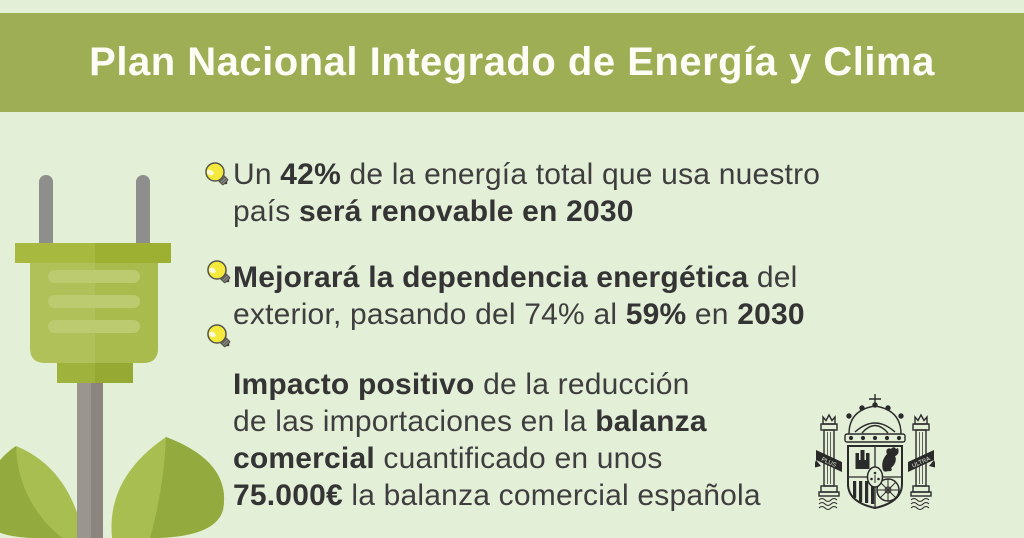  Describe the element at coordinates (429, 314) in the screenshot. I see `text-run: exterior, pasando del 74% al` at that location.